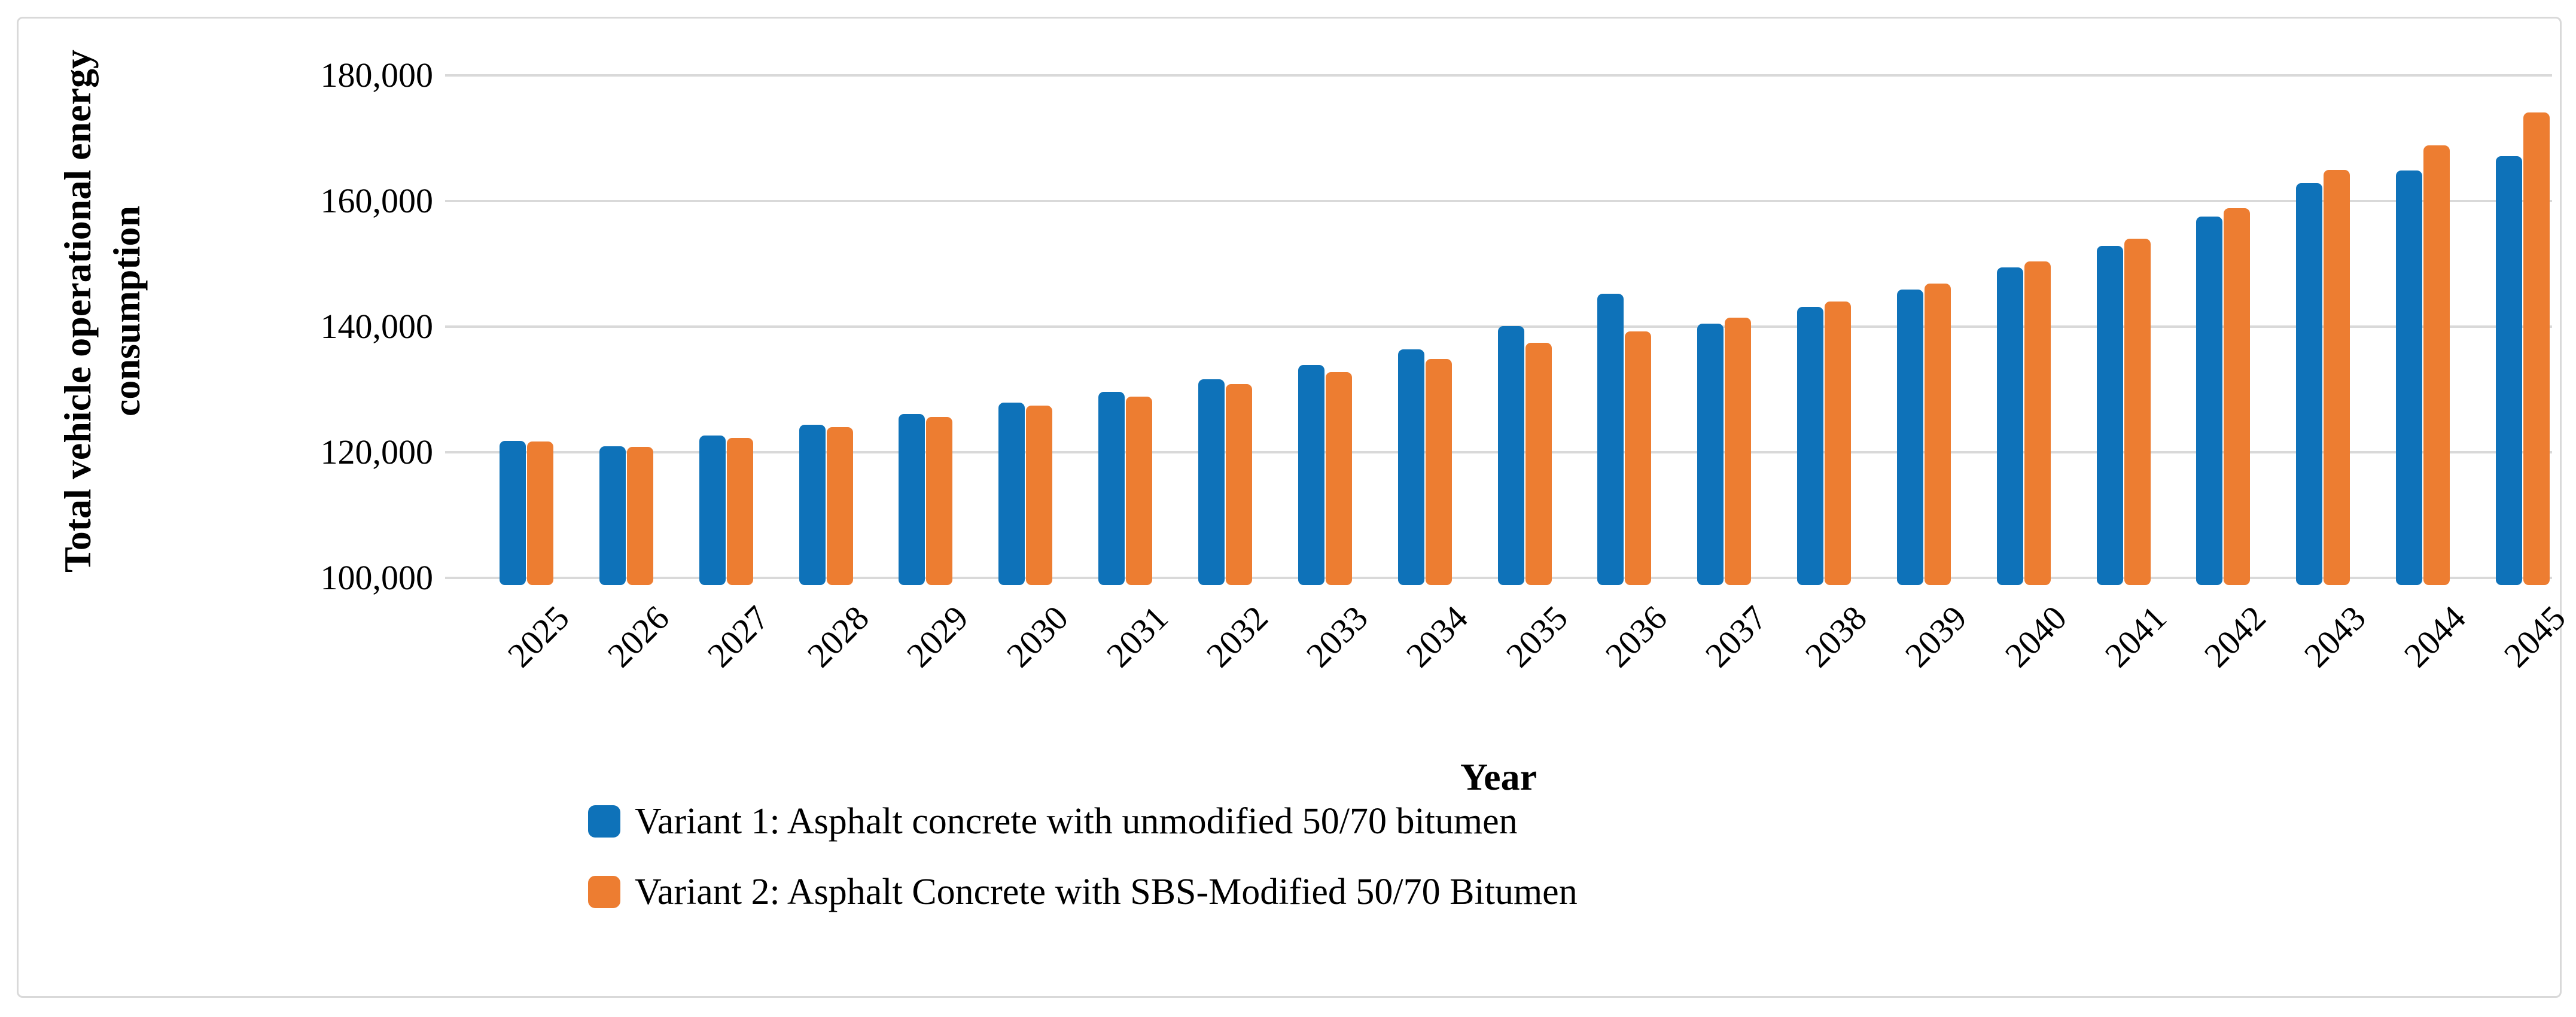 The height and width of the screenshot is (1017, 2576). I want to click on bar-variant2-2025, so click(540, 513).